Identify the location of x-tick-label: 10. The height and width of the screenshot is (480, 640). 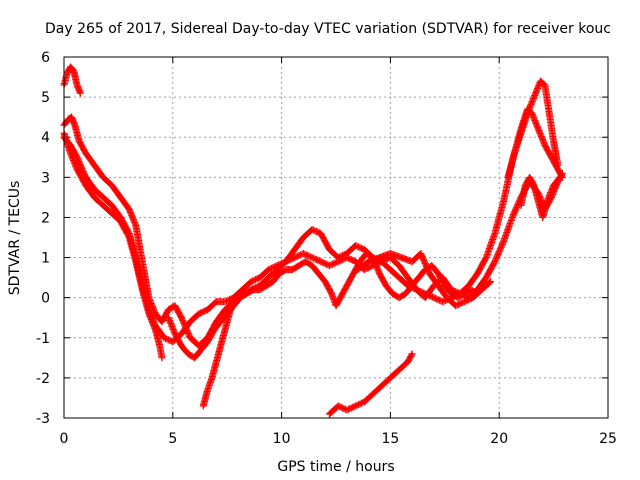
(282, 439).